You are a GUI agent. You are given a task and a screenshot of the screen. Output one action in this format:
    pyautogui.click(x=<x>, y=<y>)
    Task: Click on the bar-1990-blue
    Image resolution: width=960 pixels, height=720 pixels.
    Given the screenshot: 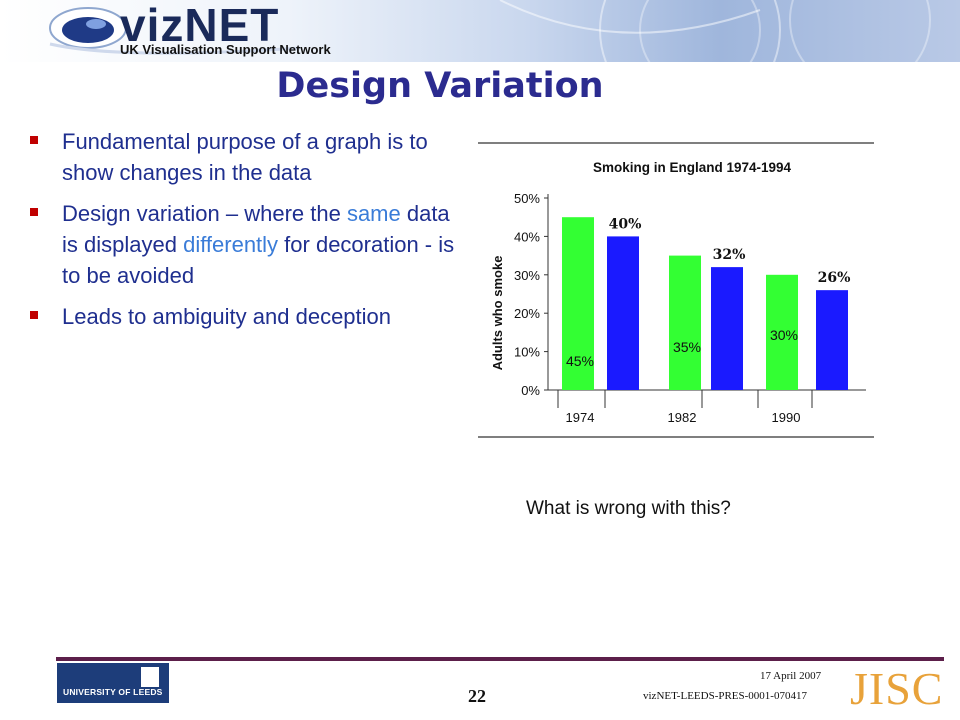 What is the action you would take?
    pyautogui.click(x=832, y=340)
    